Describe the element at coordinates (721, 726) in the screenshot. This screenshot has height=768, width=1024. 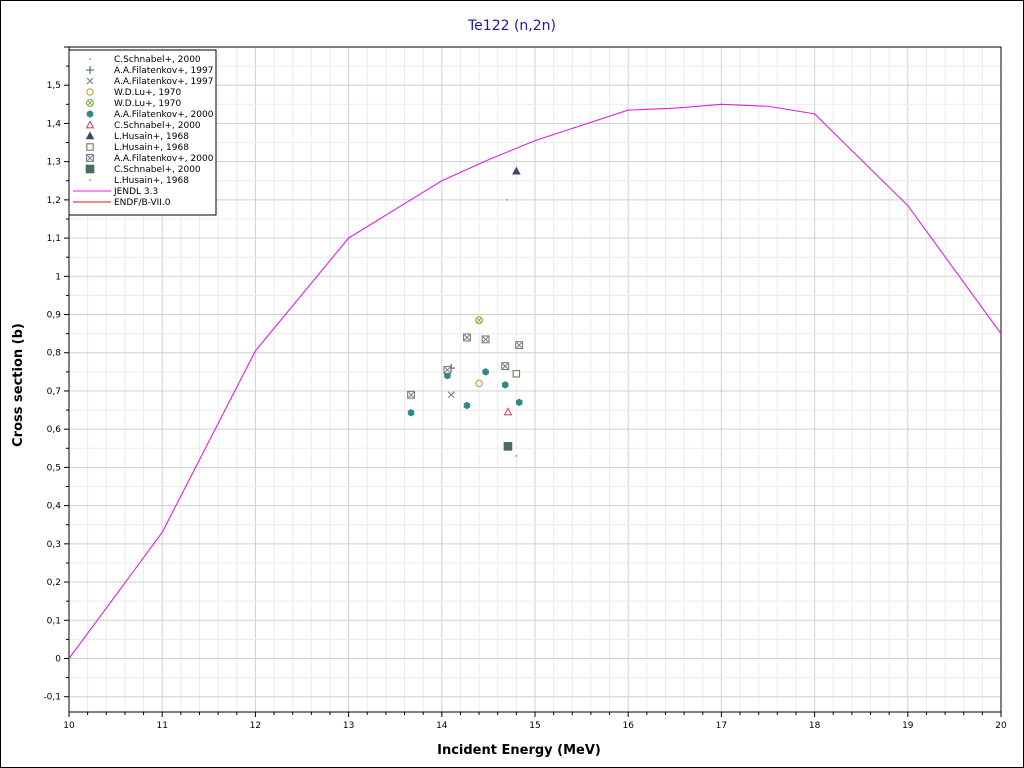
I see `x-tick-label: 17` at that location.